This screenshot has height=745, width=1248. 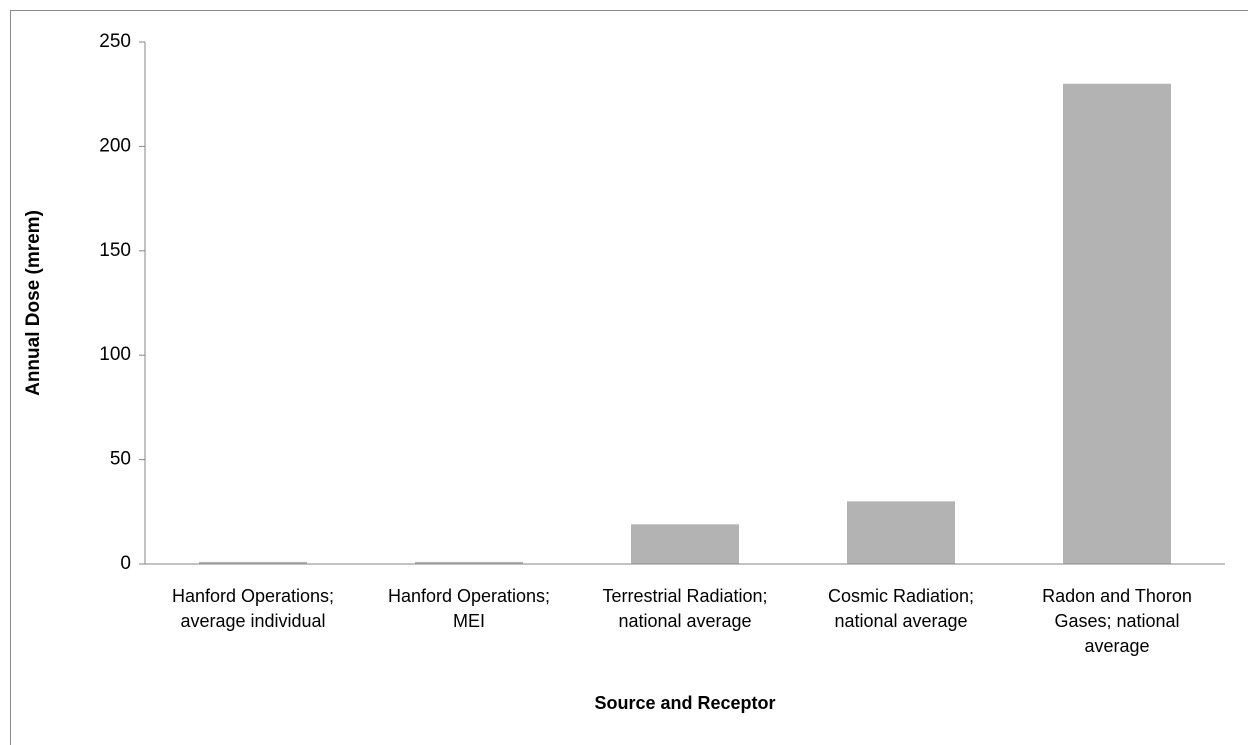 What do you see at coordinates (120, 459) in the screenshot?
I see `y-tick-label: 50` at bounding box center [120, 459].